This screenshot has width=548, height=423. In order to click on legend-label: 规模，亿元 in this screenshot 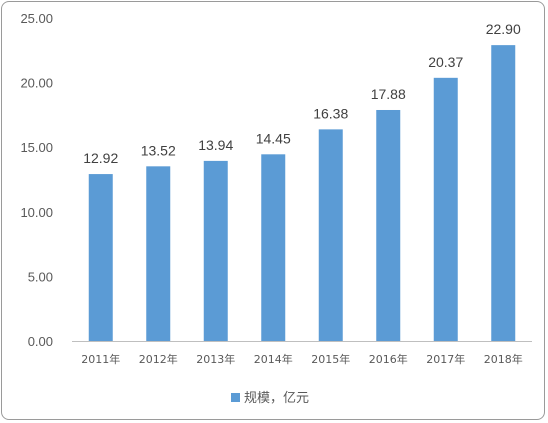, I will do `click(276, 398)`.